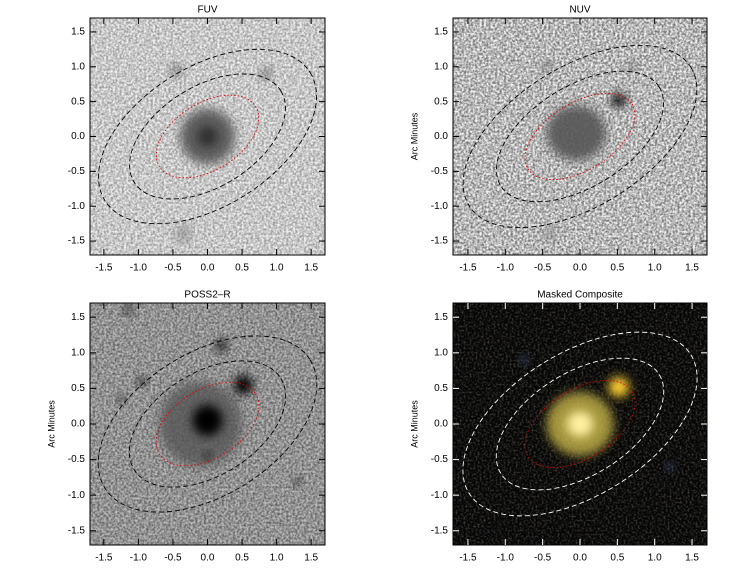  Describe the element at coordinates (579, 10) in the screenshot. I see `panel-title: NUV` at that location.